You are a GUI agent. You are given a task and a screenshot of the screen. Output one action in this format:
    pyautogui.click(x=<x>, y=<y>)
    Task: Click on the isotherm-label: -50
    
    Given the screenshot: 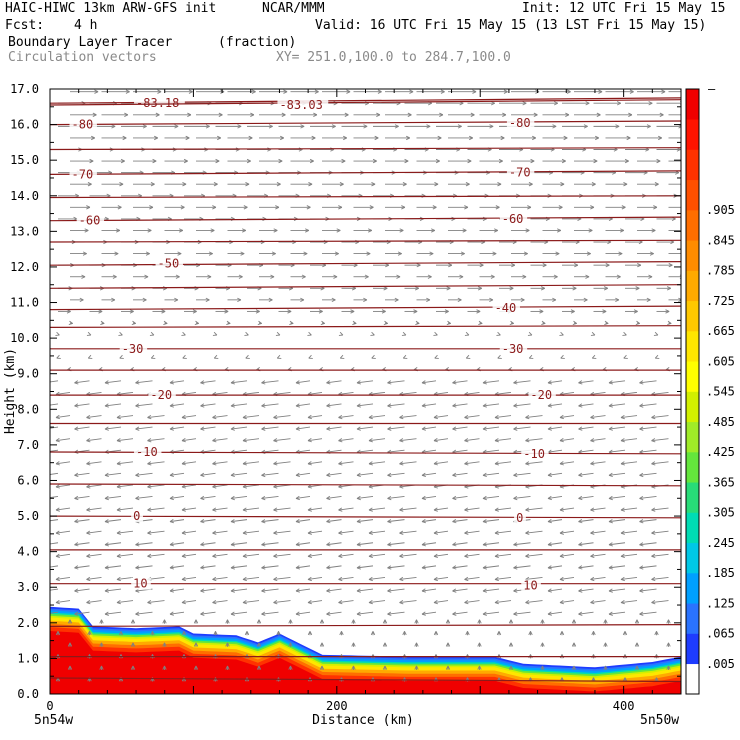 What is the action you would take?
    pyautogui.click(x=169, y=263)
    